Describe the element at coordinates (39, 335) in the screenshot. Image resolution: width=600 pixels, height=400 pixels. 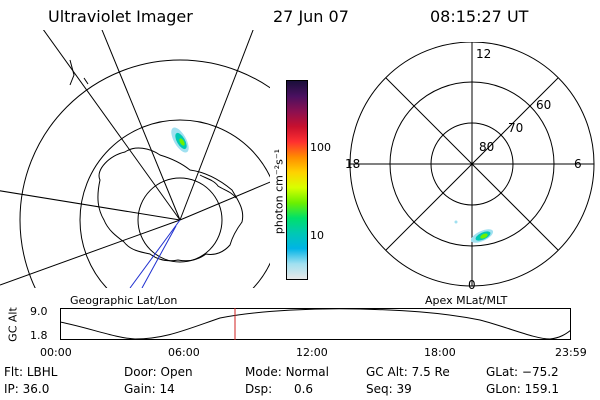
I see `altitude-tick-low: 1.8` at that location.